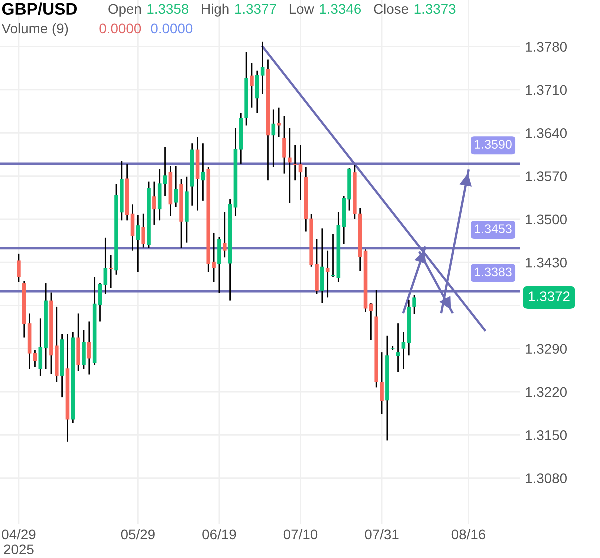 Image resolution: width=600 pixels, height=558 pixels. What do you see at coordinates (549, 297) in the screenshot?
I see `text: 1.3372` at bounding box center [549, 297].